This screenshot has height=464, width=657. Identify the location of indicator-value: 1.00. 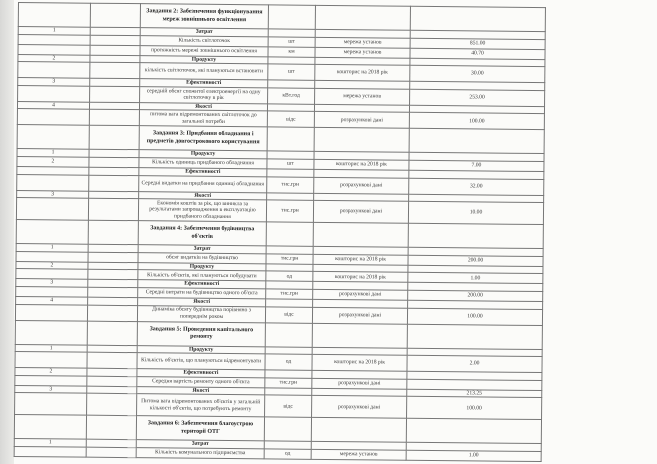
(474, 456).